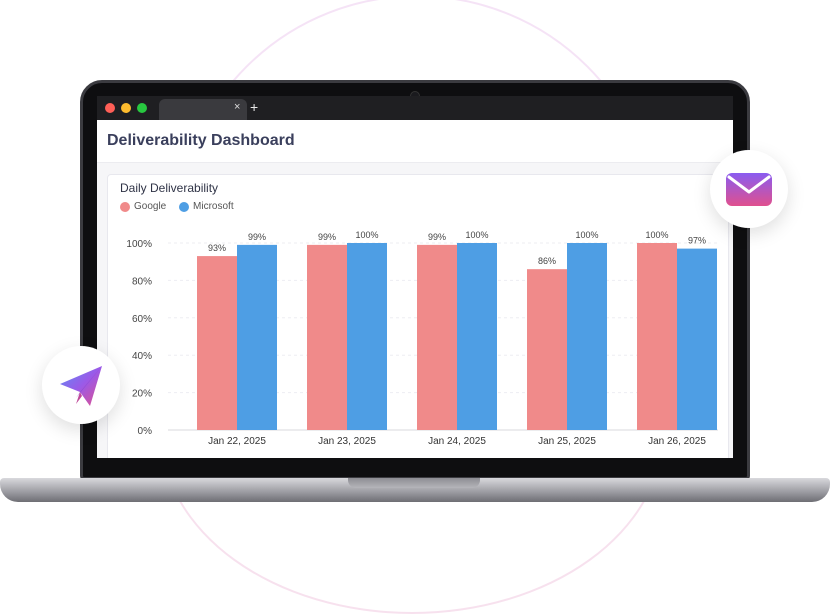 This screenshot has width=830, height=615. Describe the element at coordinates (697, 241) in the screenshot. I see `data-label: 97%` at that location.